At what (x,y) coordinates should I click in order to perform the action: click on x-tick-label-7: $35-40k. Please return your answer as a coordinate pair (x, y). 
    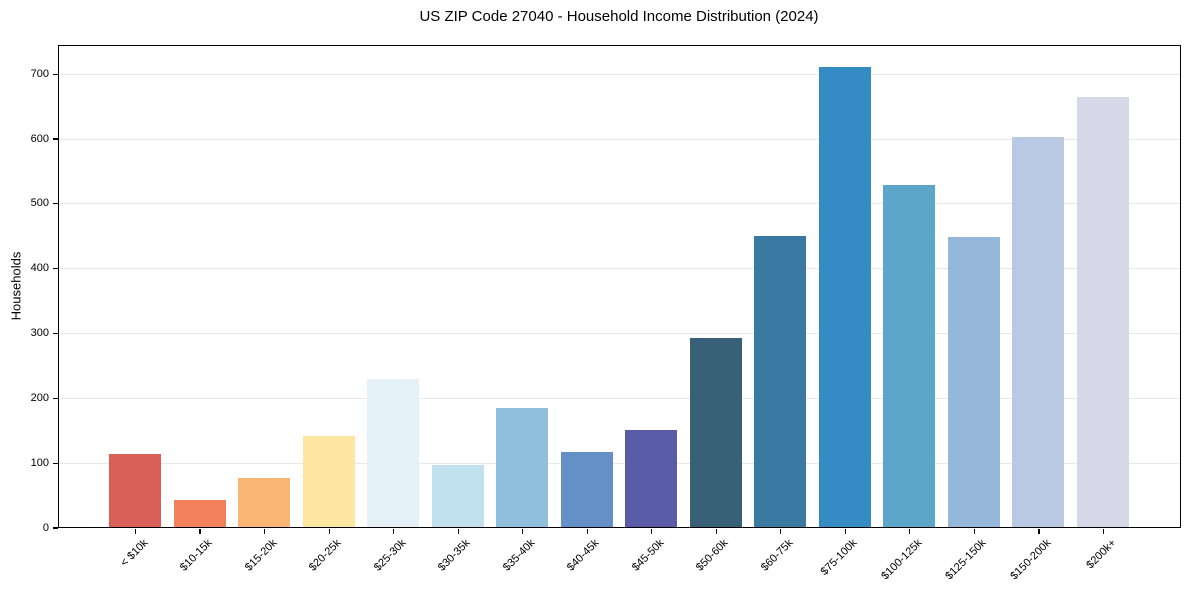
    Looking at the image, I should click on (519, 555).